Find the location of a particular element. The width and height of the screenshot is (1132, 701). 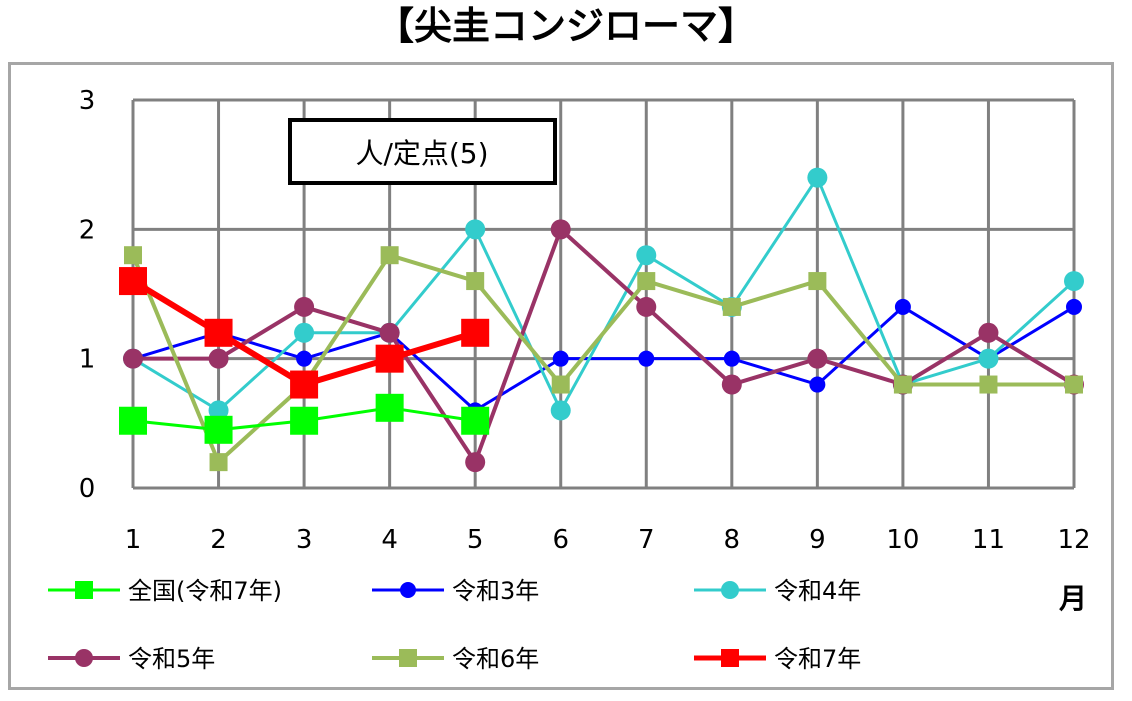

y-tick-label: 2 is located at coordinates (87, 230).